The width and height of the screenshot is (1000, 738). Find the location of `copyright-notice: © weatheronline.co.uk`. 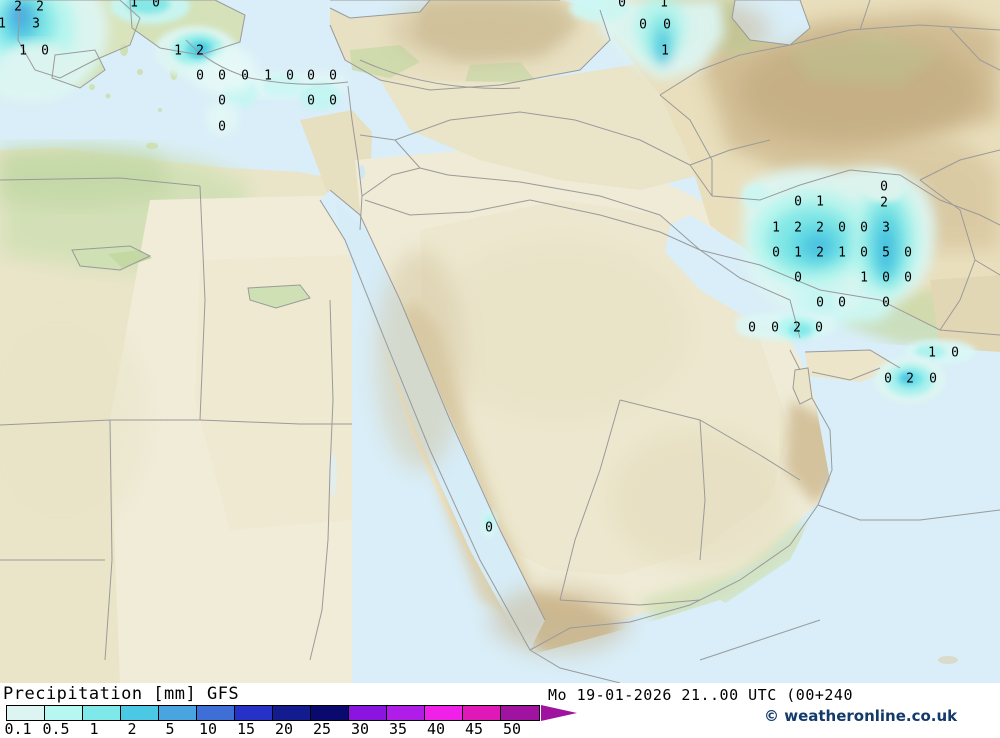

copyright-notice: © weatheronline.co.uk is located at coordinates (861, 716).